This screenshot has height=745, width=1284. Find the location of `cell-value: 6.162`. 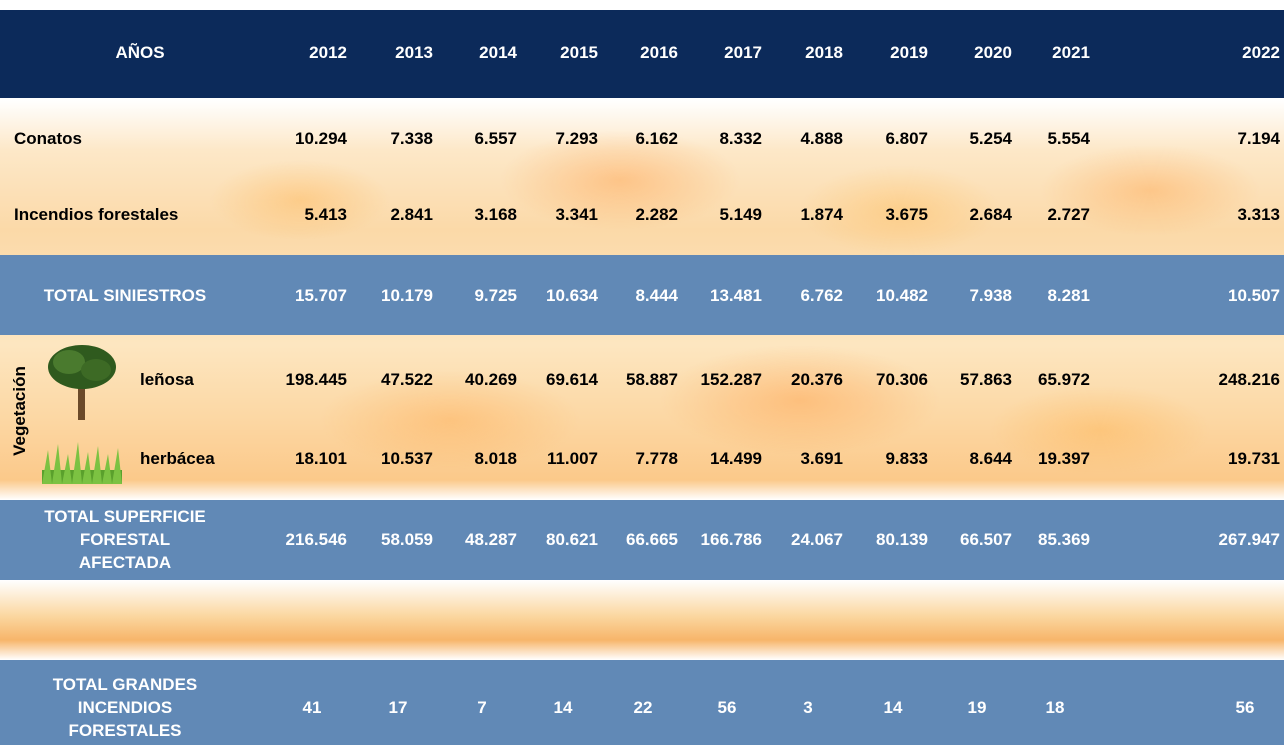

cell-value: 6.162 is located at coordinates (656, 138).